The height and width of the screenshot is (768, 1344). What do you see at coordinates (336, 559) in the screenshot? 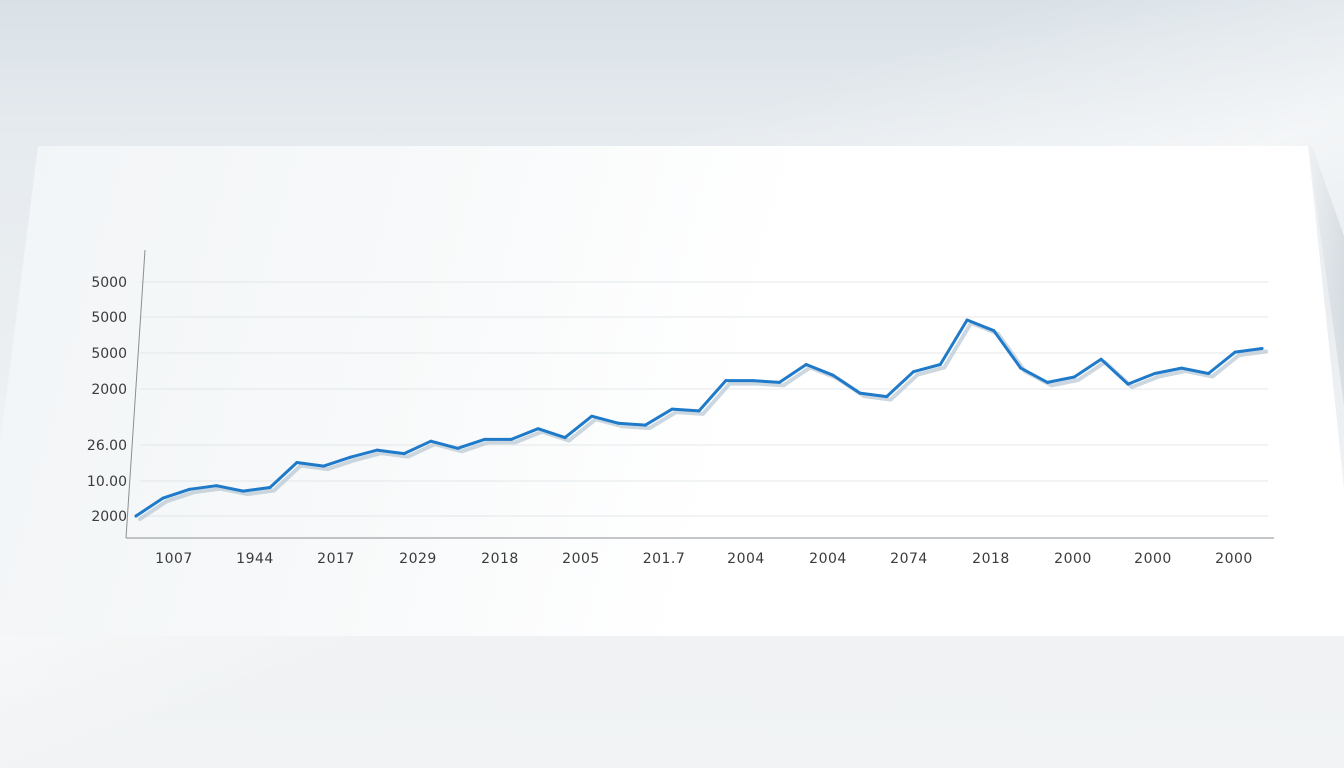
I see `x-tick-label: 2017` at bounding box center [336, 559].